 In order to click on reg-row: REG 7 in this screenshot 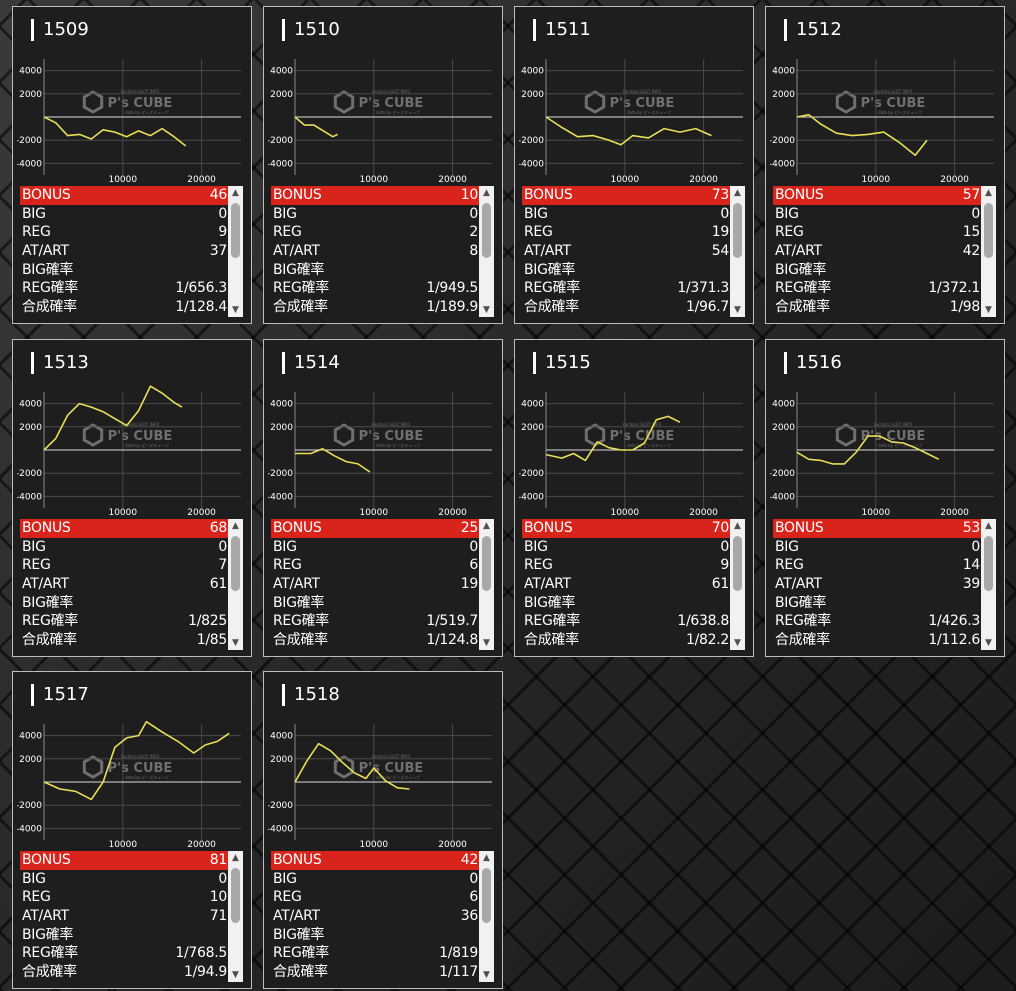, I will do `click(124, 565)`.